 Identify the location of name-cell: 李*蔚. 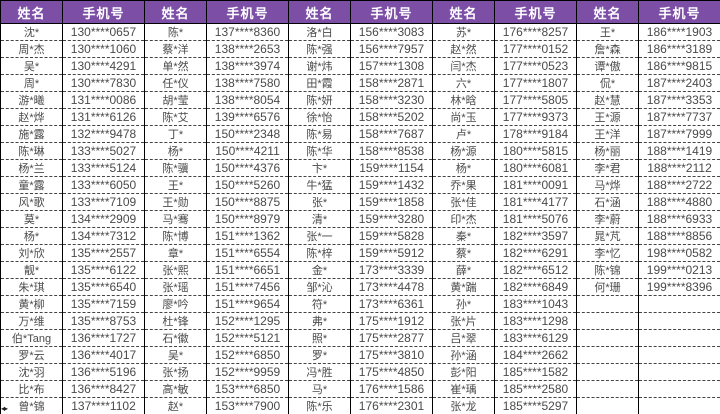
(607, 219).